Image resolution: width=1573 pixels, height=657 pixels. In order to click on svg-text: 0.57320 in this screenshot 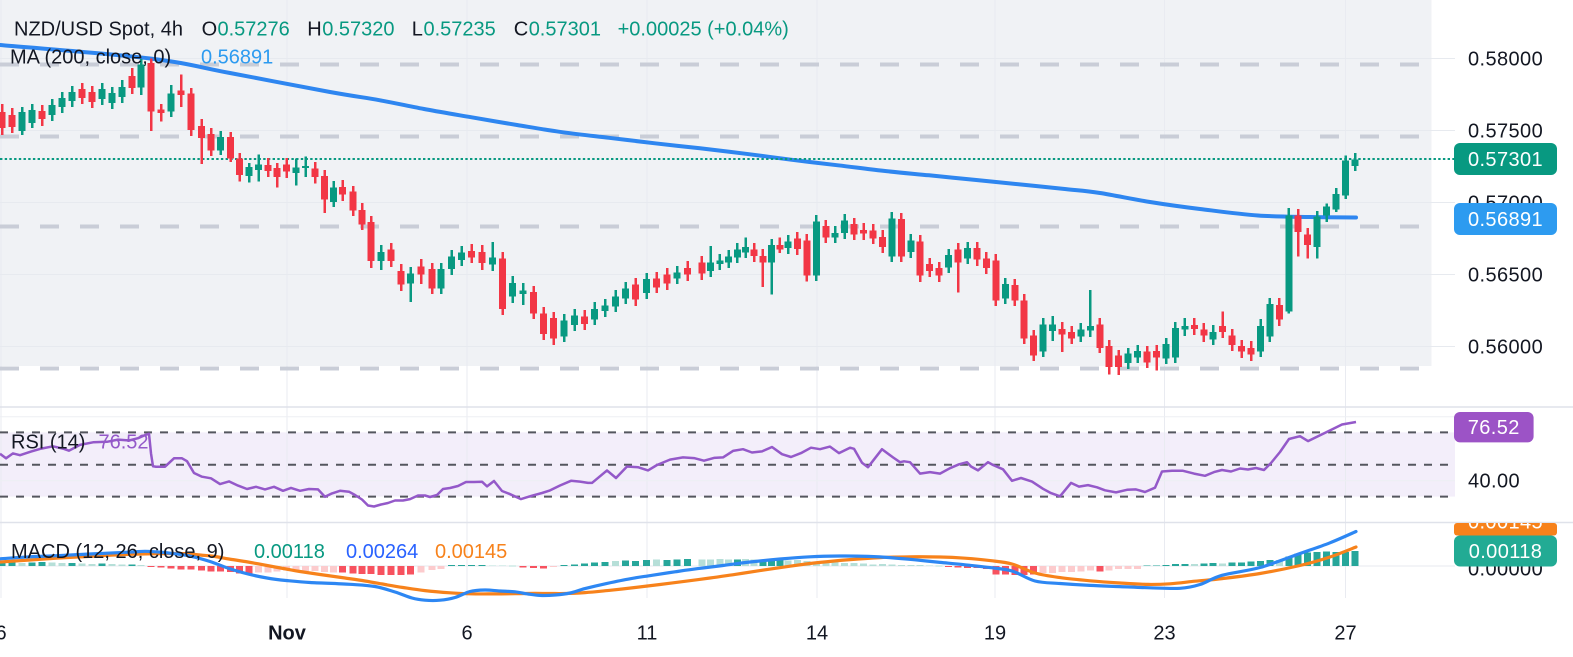, I will do `click(358, 30)`.